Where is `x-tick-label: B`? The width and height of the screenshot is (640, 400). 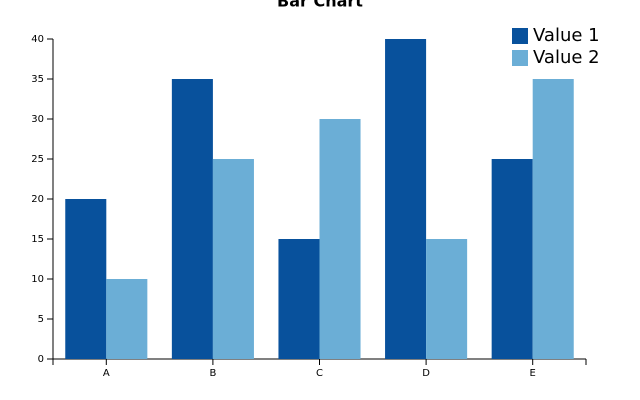
x-tick-label: B is located at coordinates (212, 373).